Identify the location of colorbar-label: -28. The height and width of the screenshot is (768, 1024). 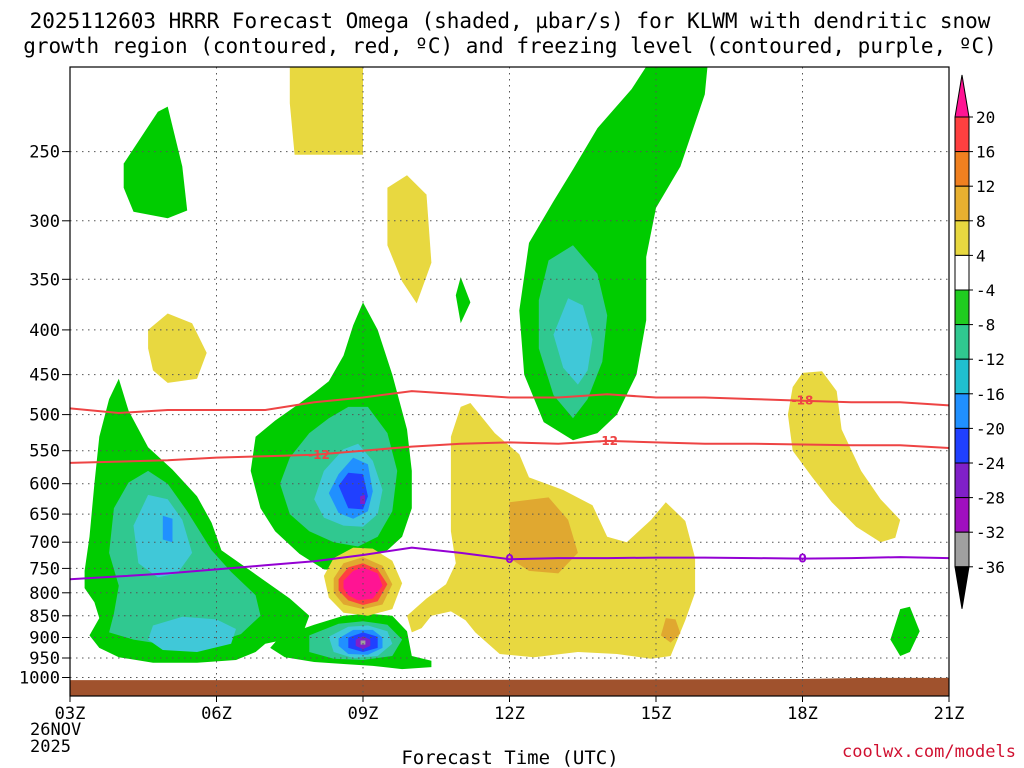
(990, 498).